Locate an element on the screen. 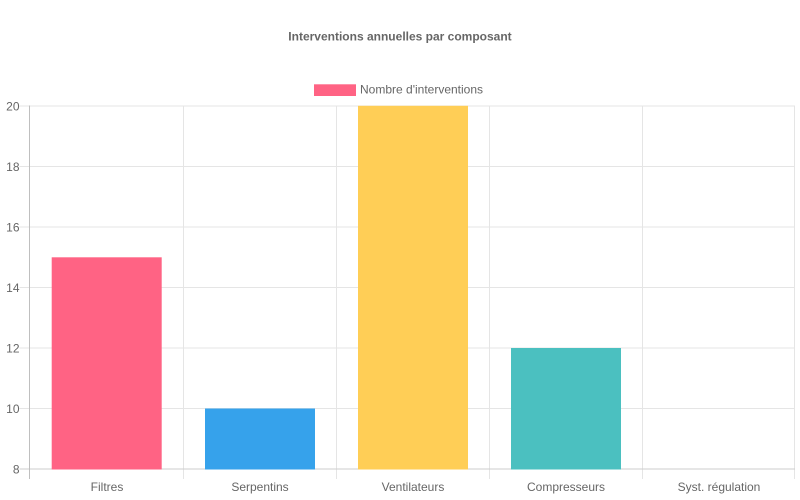 The height and width of the screenshot is (500, 800). svg-text: Serpentins is located at coordinates (259, 487).